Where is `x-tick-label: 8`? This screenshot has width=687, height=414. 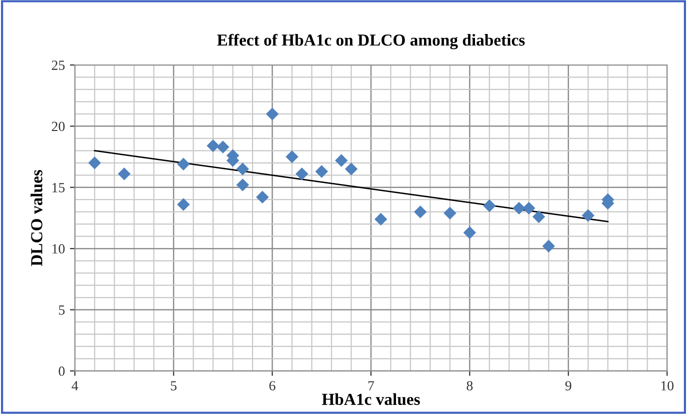 x-tick-label: 8 is located at coordinates (469, 385).